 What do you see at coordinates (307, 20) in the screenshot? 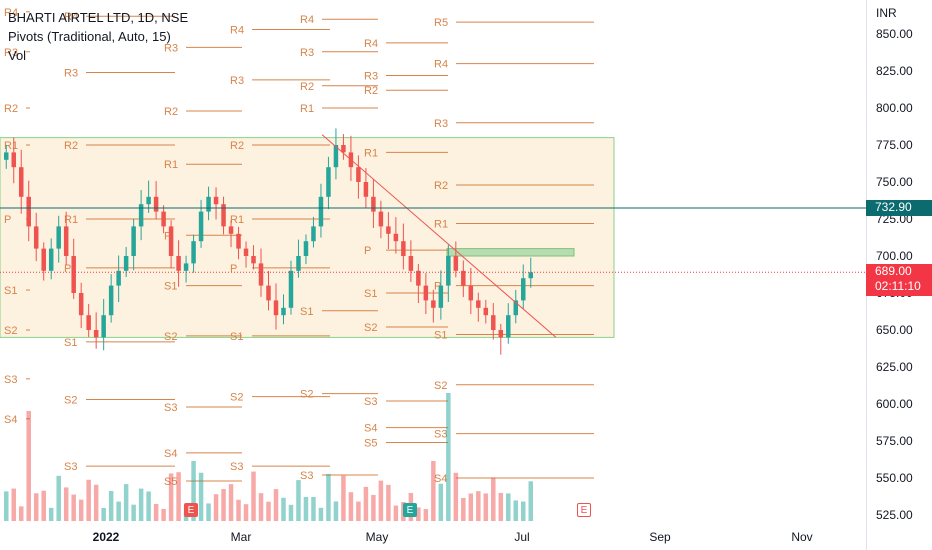
I see `pivot-level-label: R4` at bounding box center [307, 20].